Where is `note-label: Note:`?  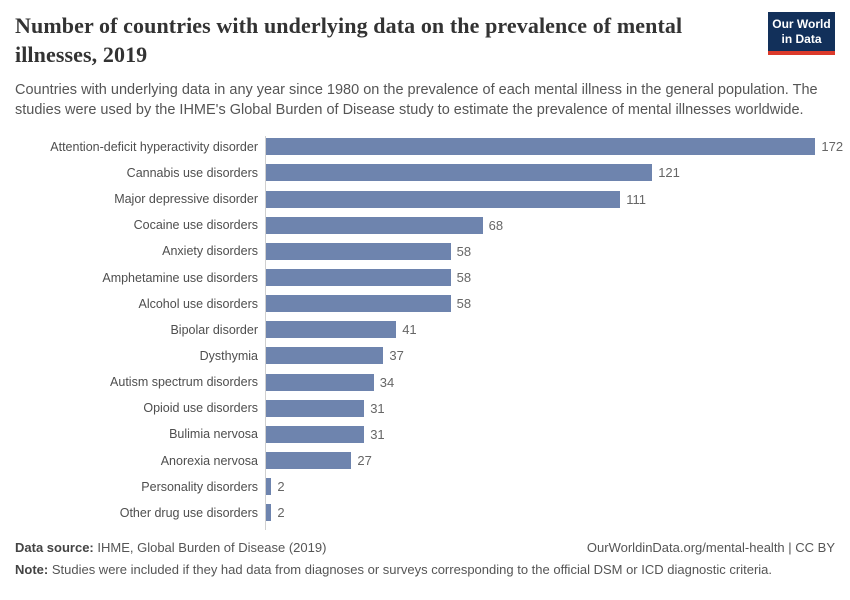
note-label: Note: is located at coordinates (32, 569).